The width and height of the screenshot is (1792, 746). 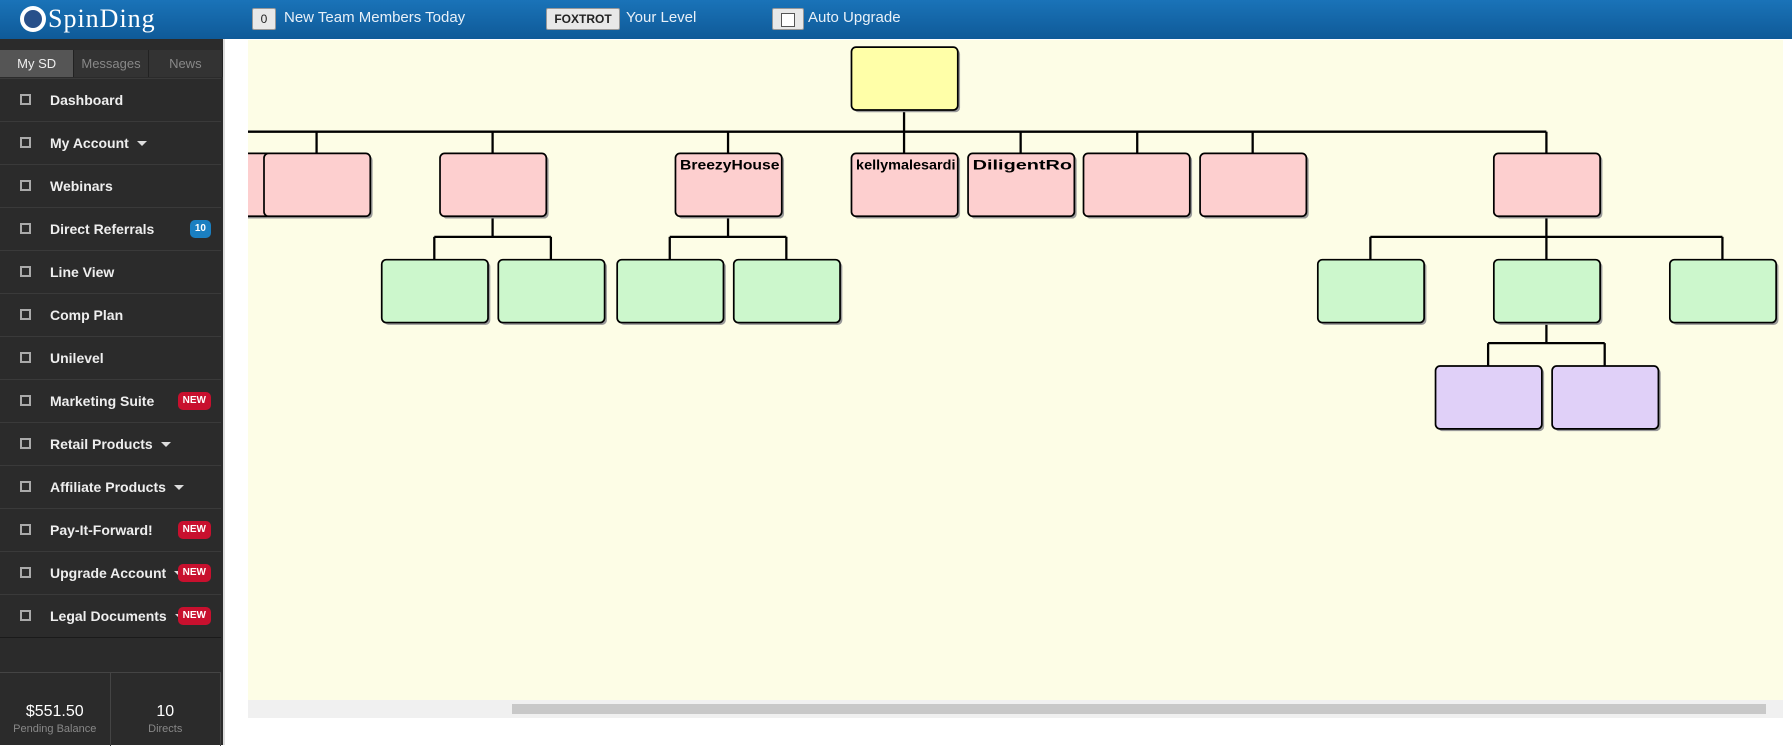 I want to click on menu-label: My Account, so click(x=89, y=143).